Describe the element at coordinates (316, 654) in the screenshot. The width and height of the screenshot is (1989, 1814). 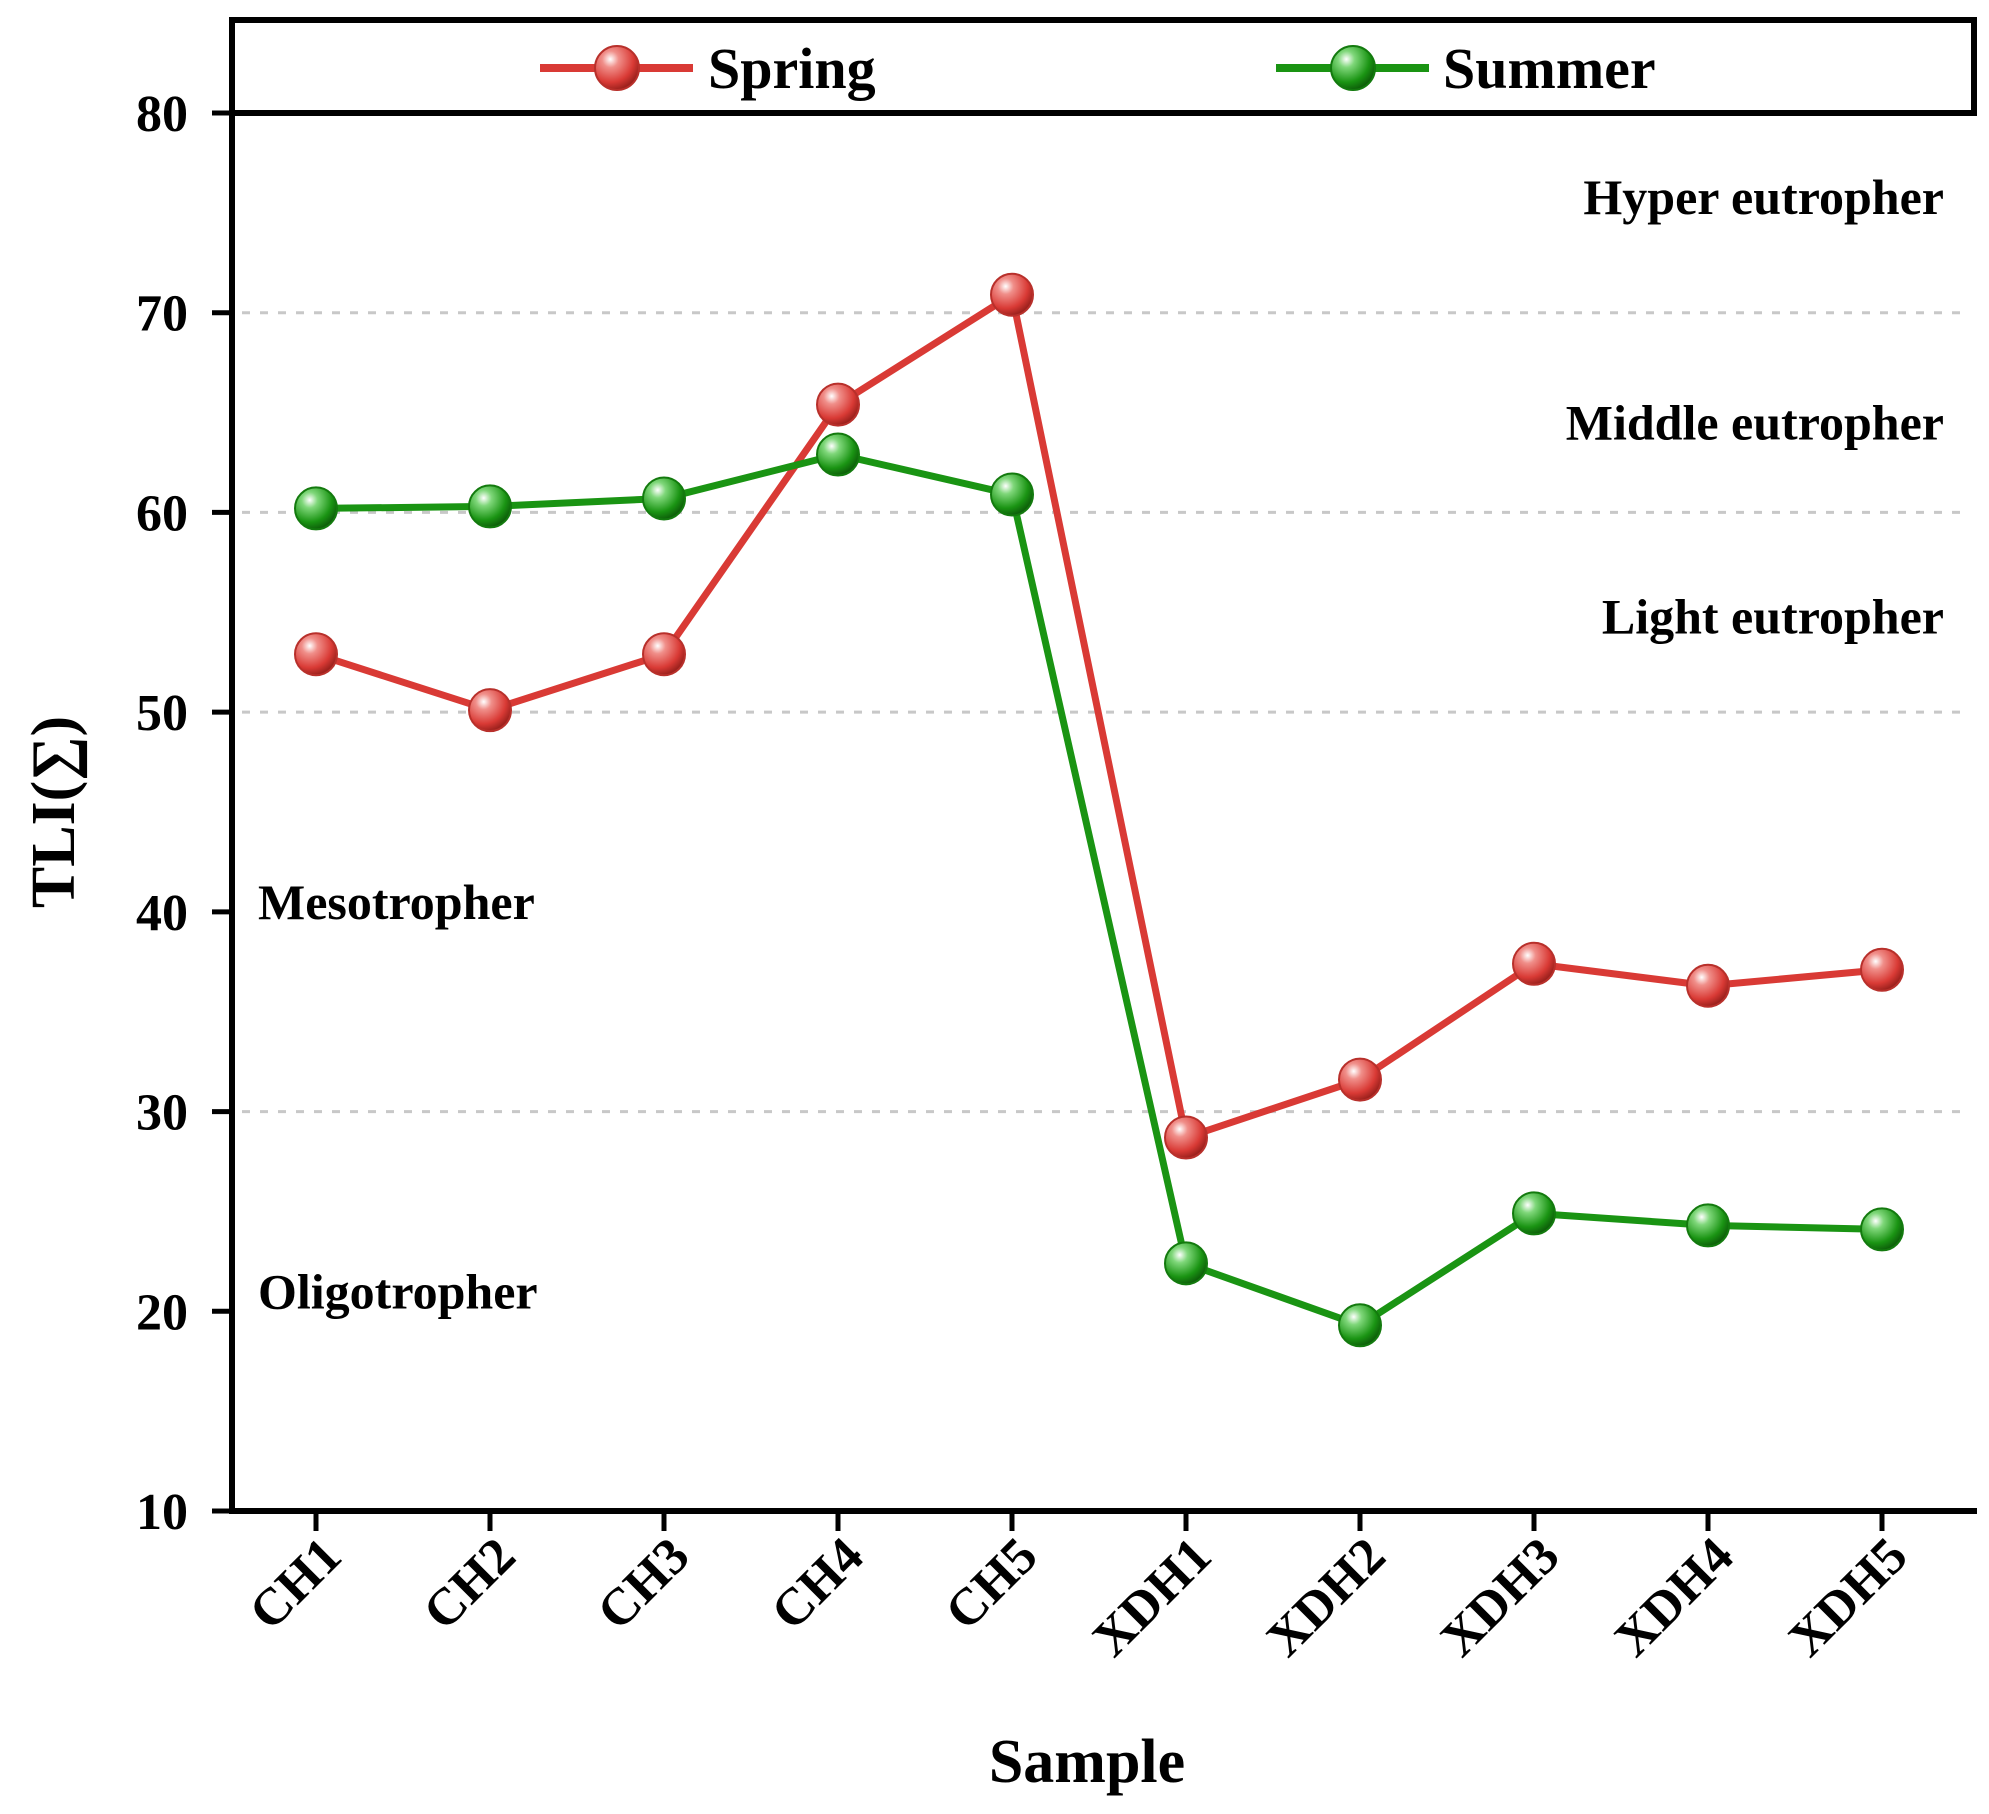
I see `data-point-spring-ch1` at that location.